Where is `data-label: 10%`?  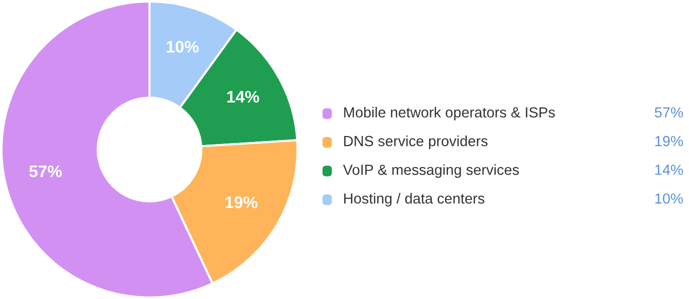
data-label: 10% is located at coordinates (182, 46).